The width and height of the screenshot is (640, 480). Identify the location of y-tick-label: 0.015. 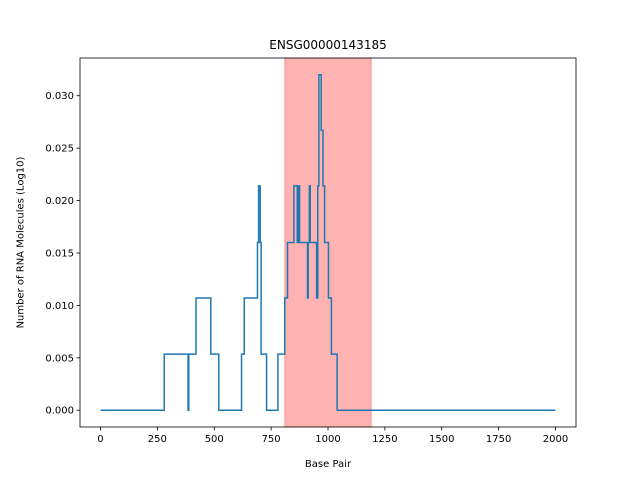
(59, 253).